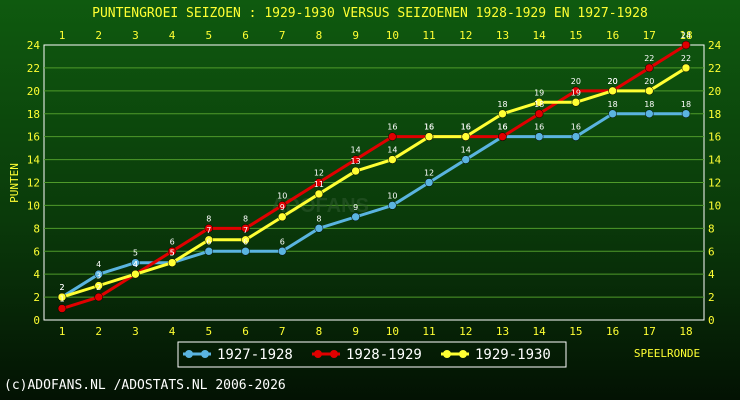 This screenshot has width=740, height=400. Describe the element at coordinates (36, 274) in the screenshot. I see `y-tick-label-left: 4` at that location.